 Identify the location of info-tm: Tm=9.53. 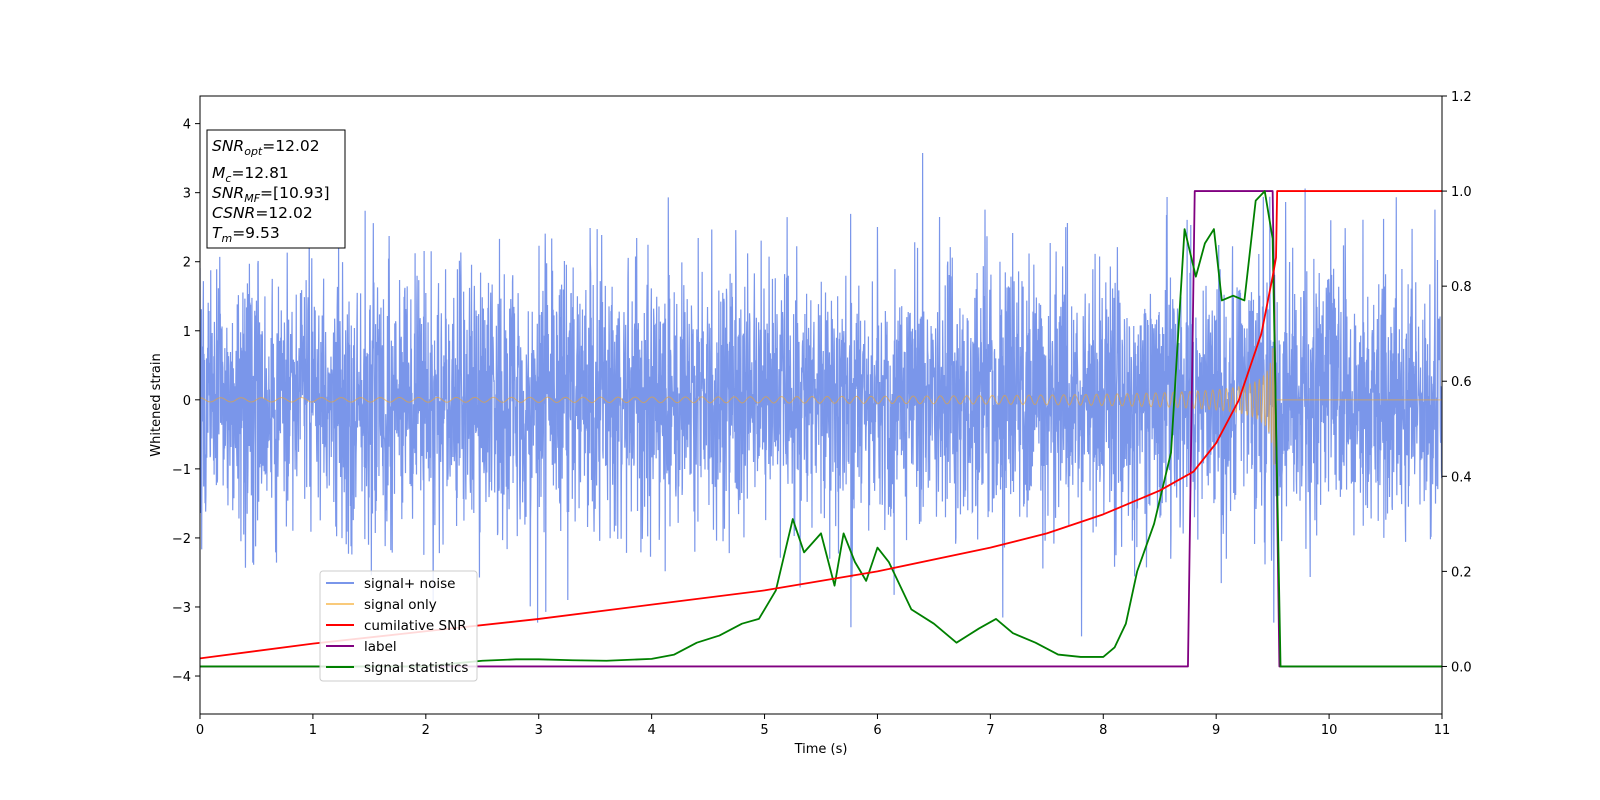
(246, 234).